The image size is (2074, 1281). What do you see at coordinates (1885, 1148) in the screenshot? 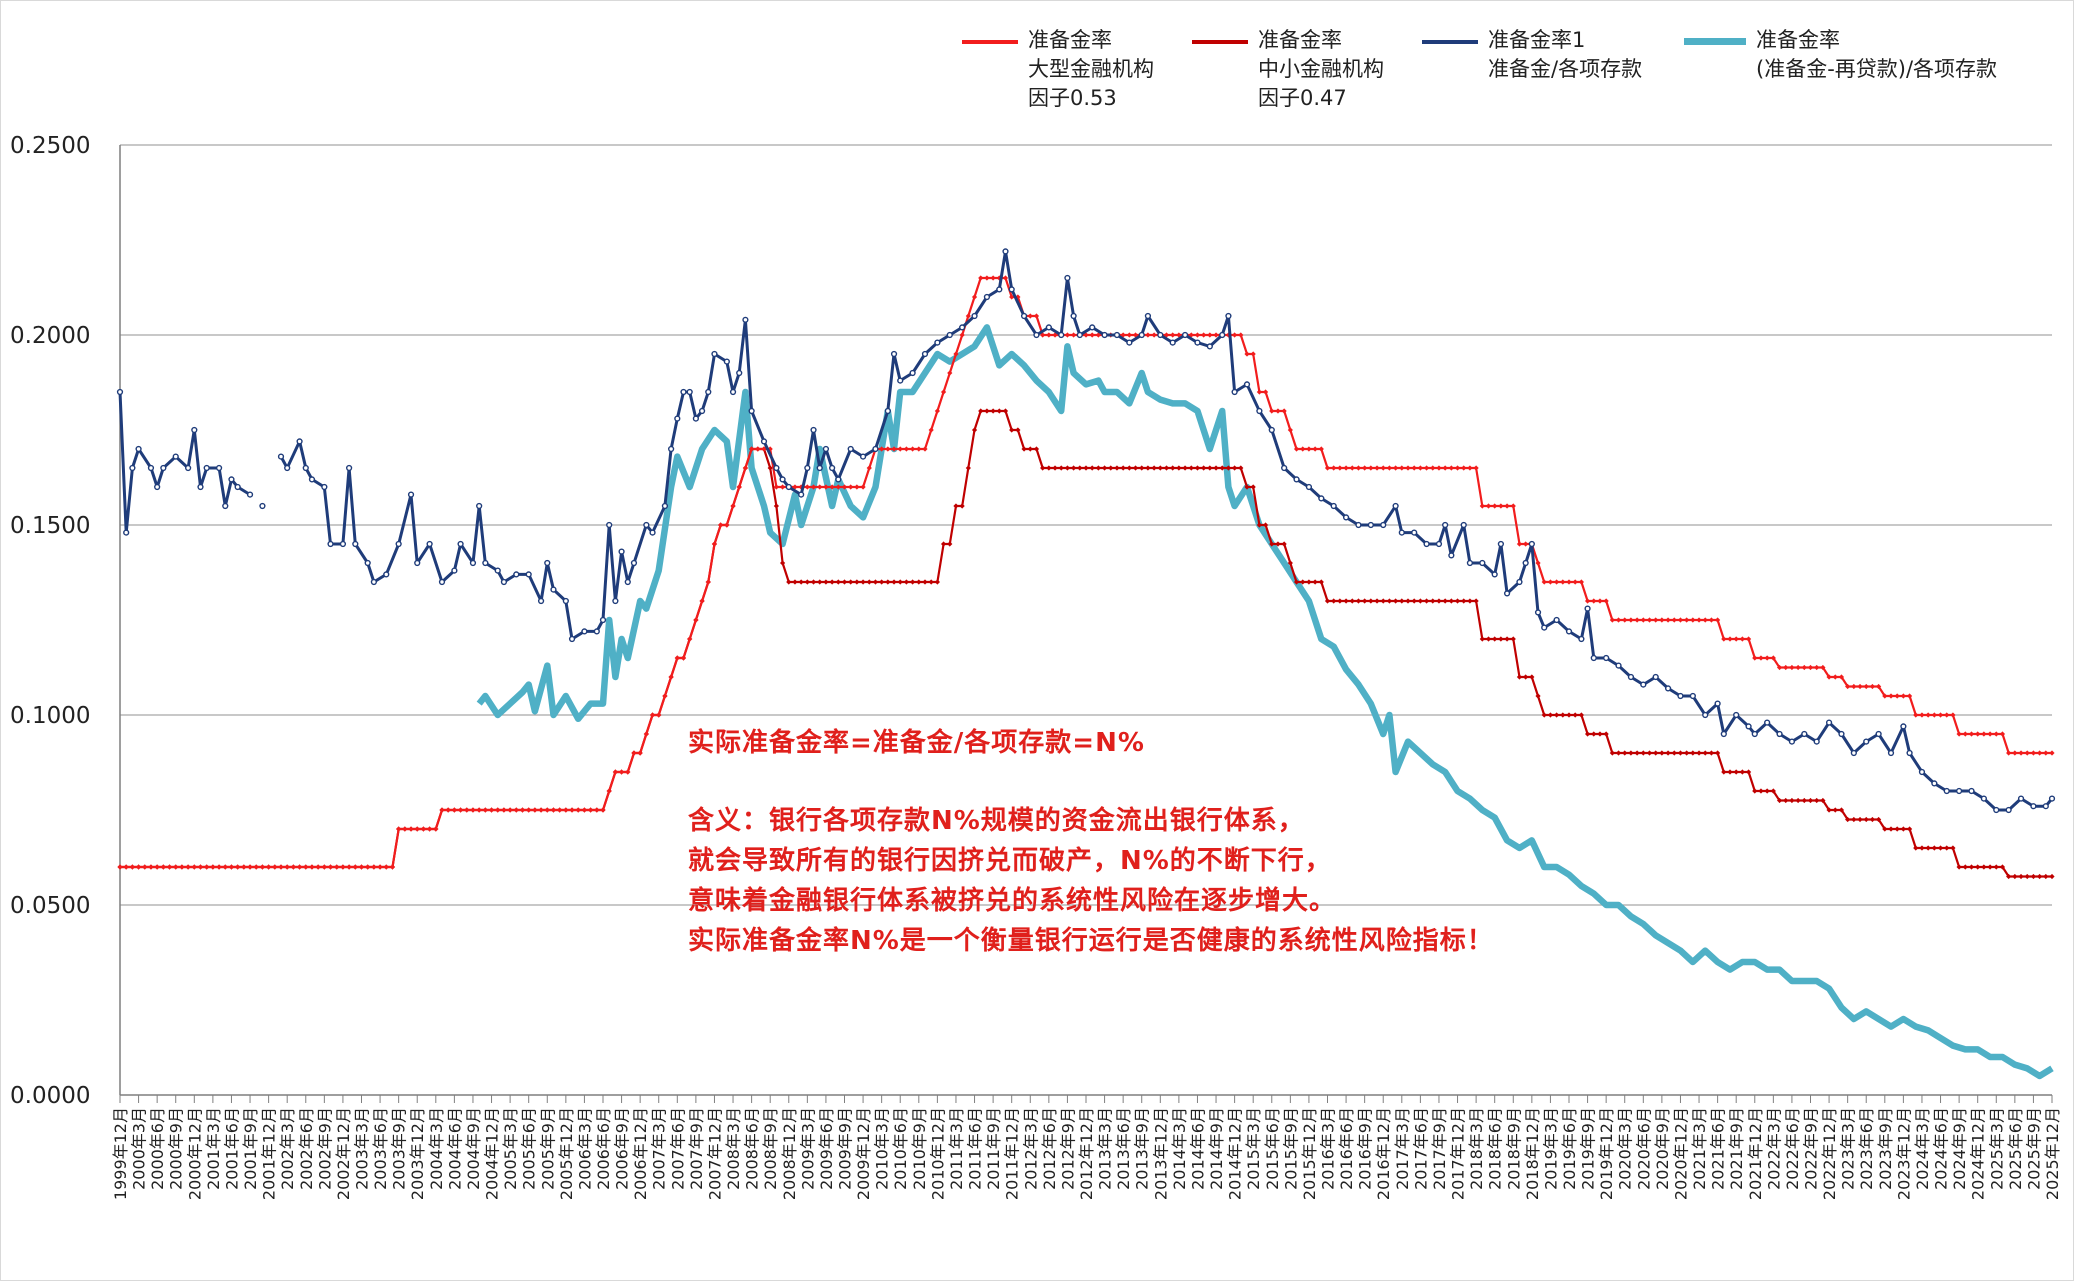
I see `x-tick-label: 2023年9月` at bounding box center [1885, 1148].